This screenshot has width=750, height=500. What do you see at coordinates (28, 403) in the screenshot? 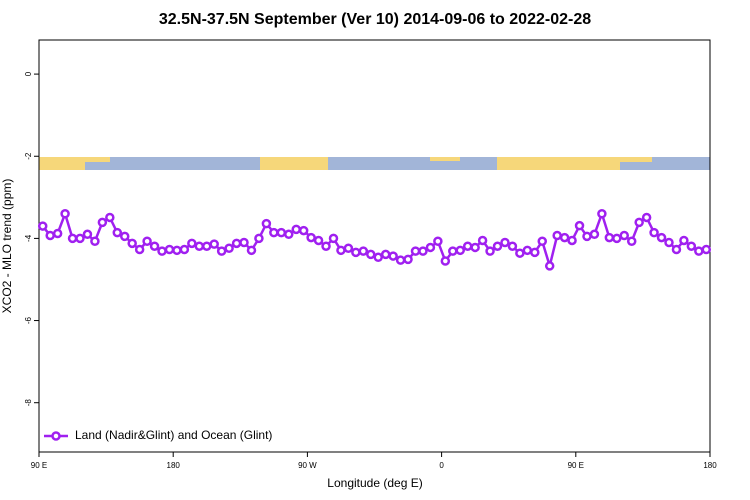
I see `y-tick-label: -8` at bounding box center [28, 403].